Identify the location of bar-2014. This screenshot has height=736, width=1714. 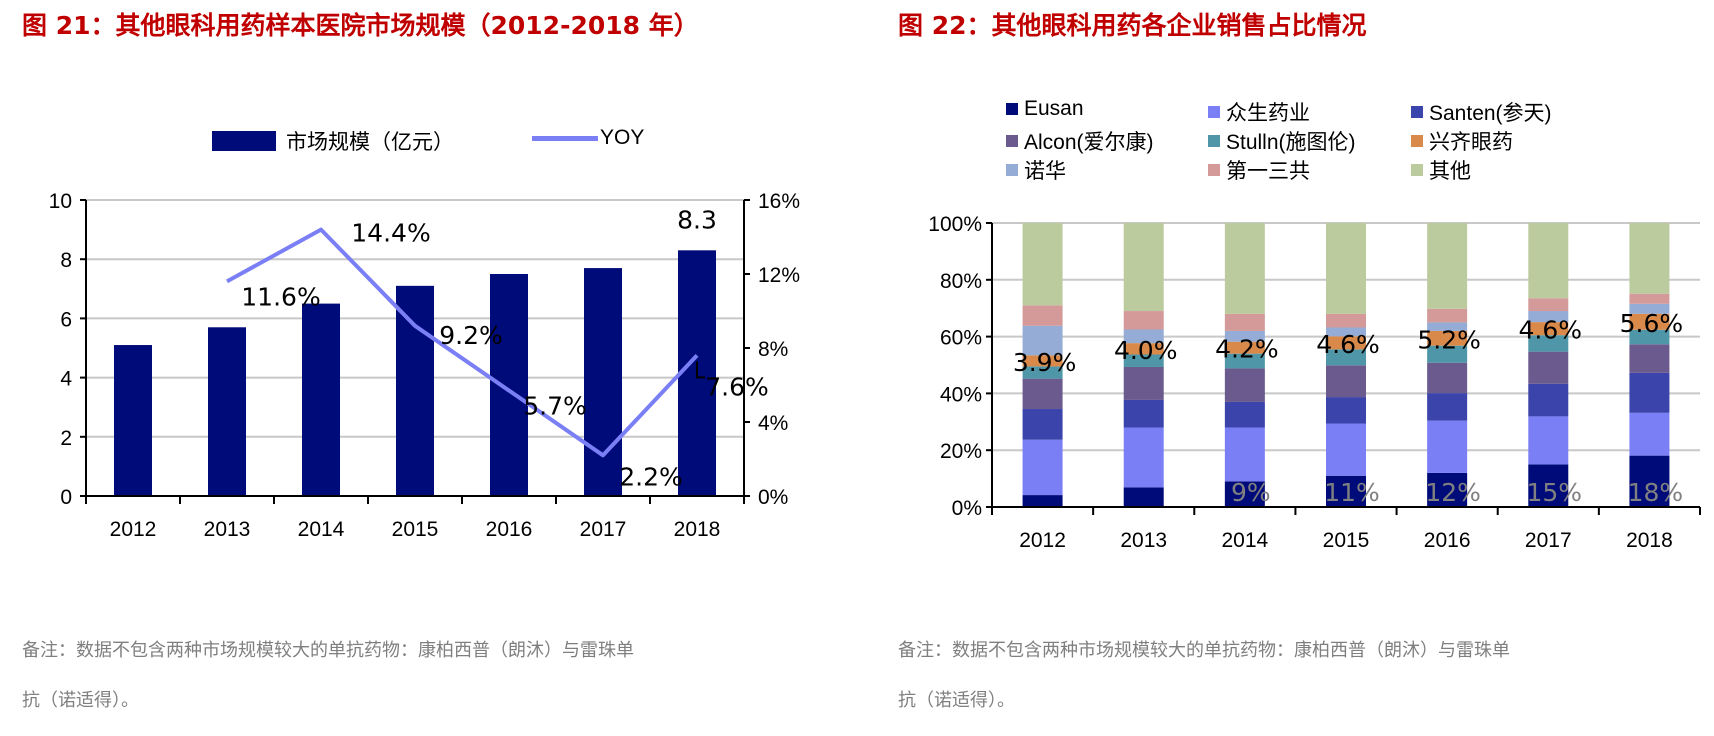
(321, 399).